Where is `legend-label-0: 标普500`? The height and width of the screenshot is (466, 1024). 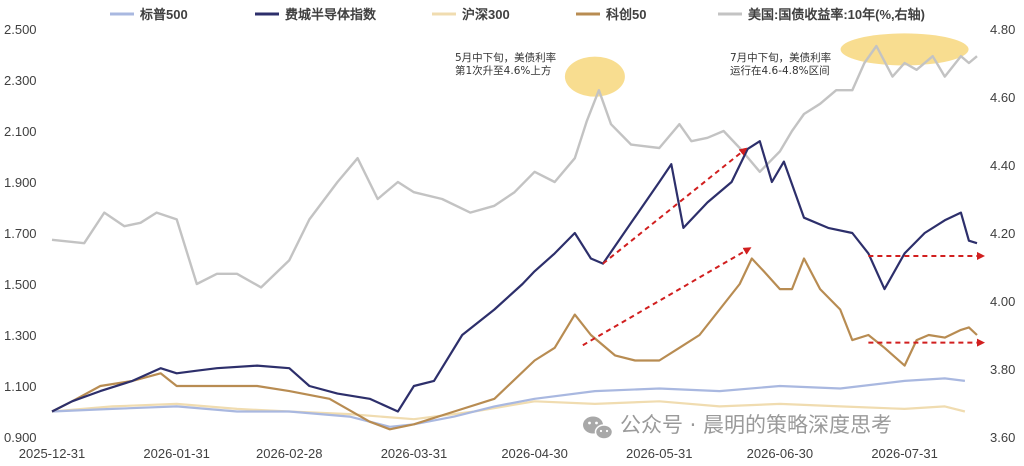
legend-label-0: 标普500 is located at coordinates (163, 14).